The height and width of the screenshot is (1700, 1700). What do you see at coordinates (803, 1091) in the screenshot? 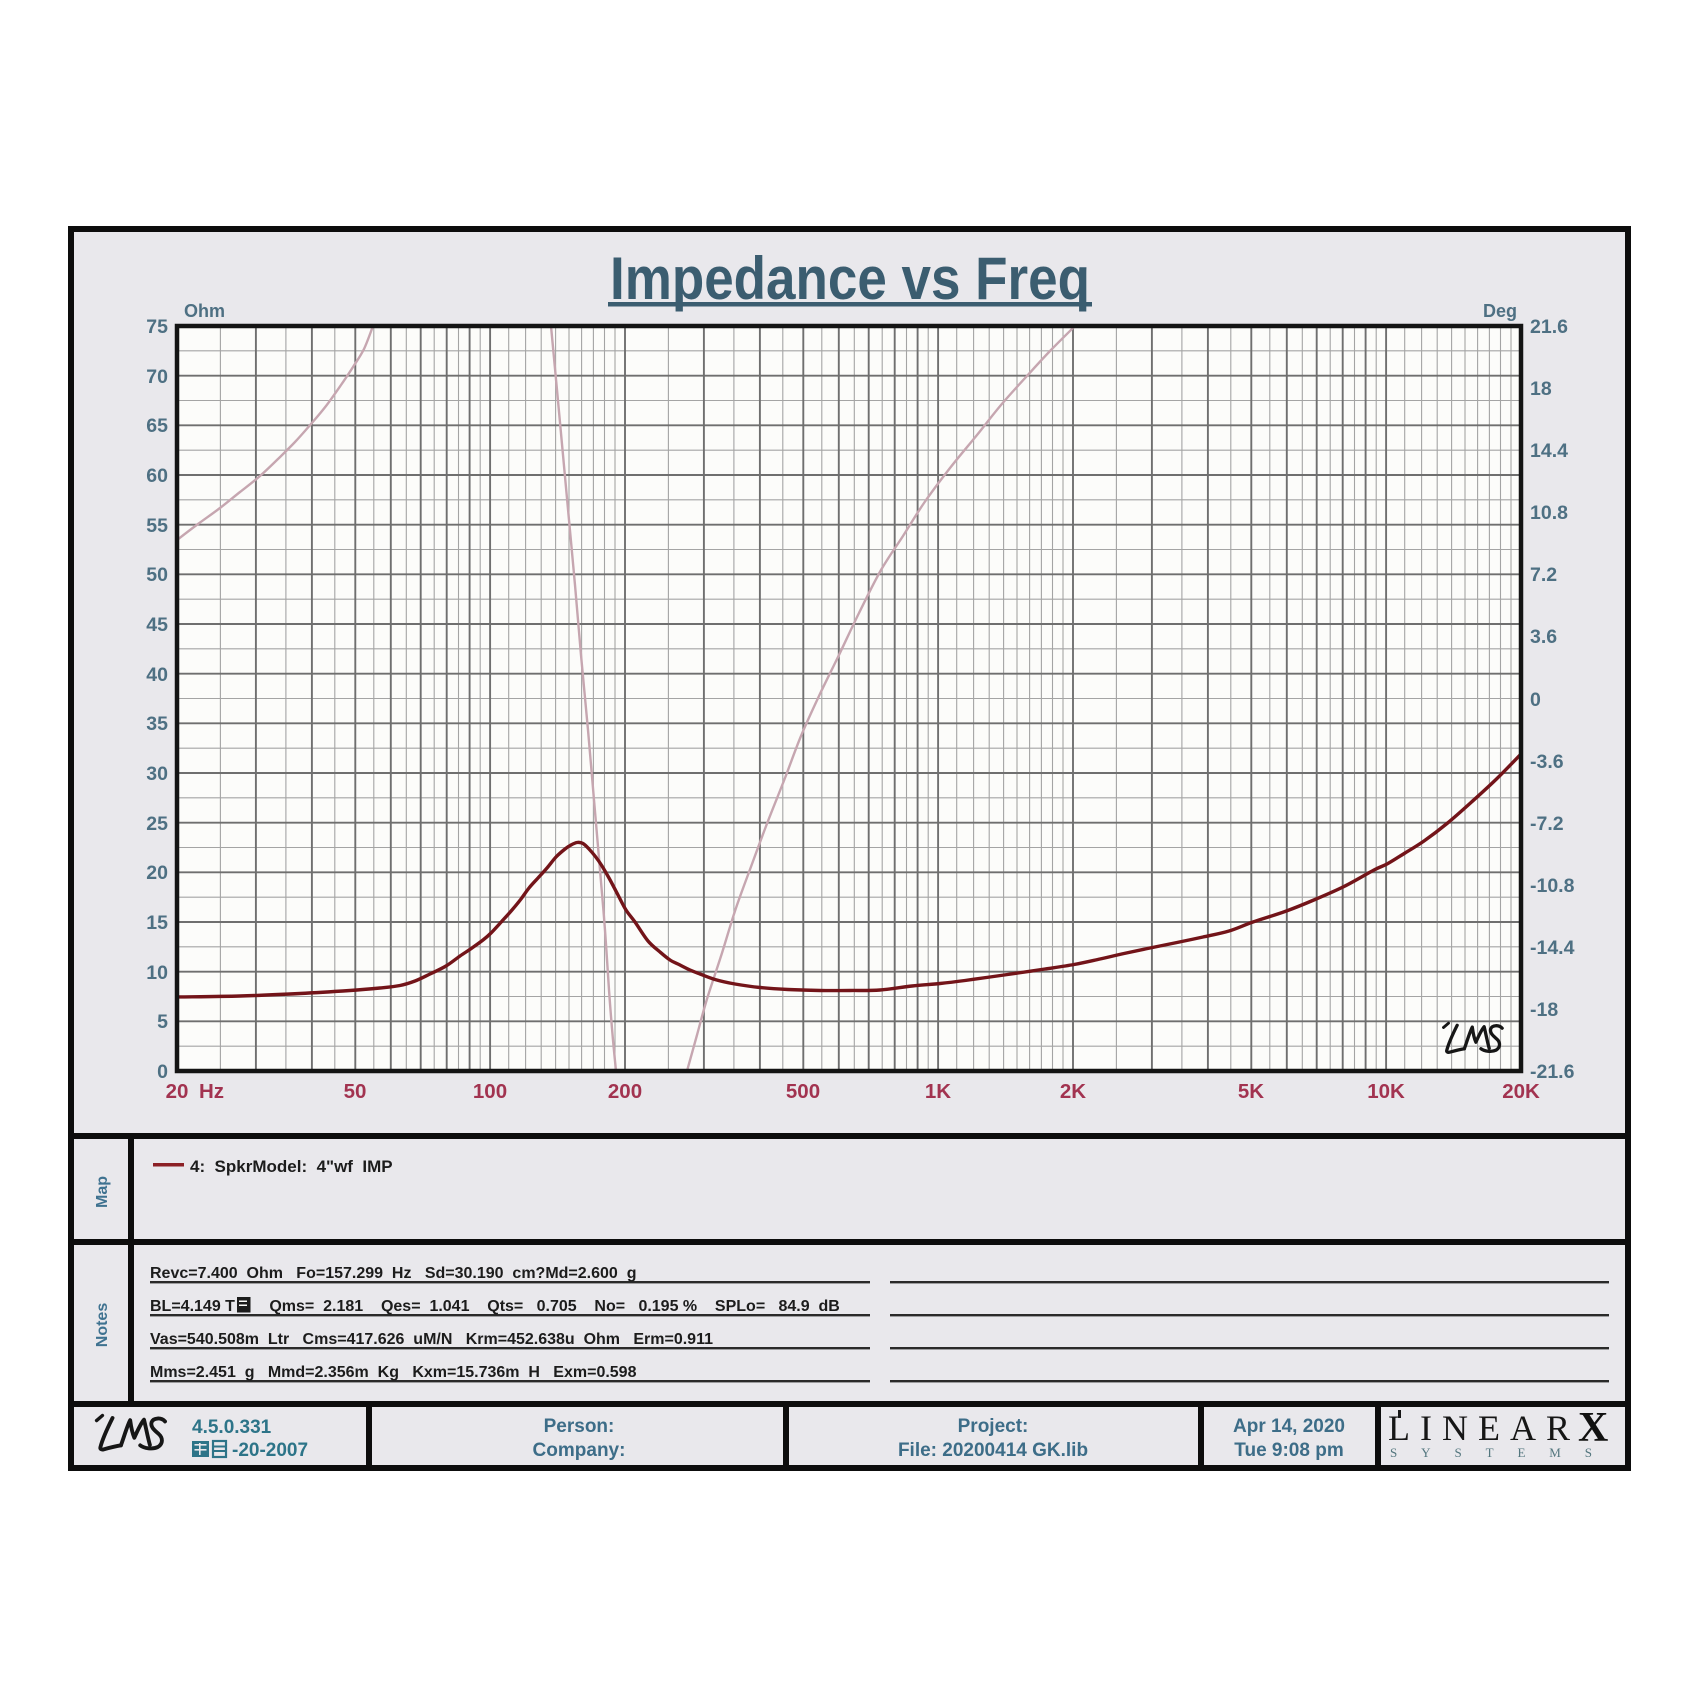
I see `svg-text: 500` at bounding box center [803, 1091].